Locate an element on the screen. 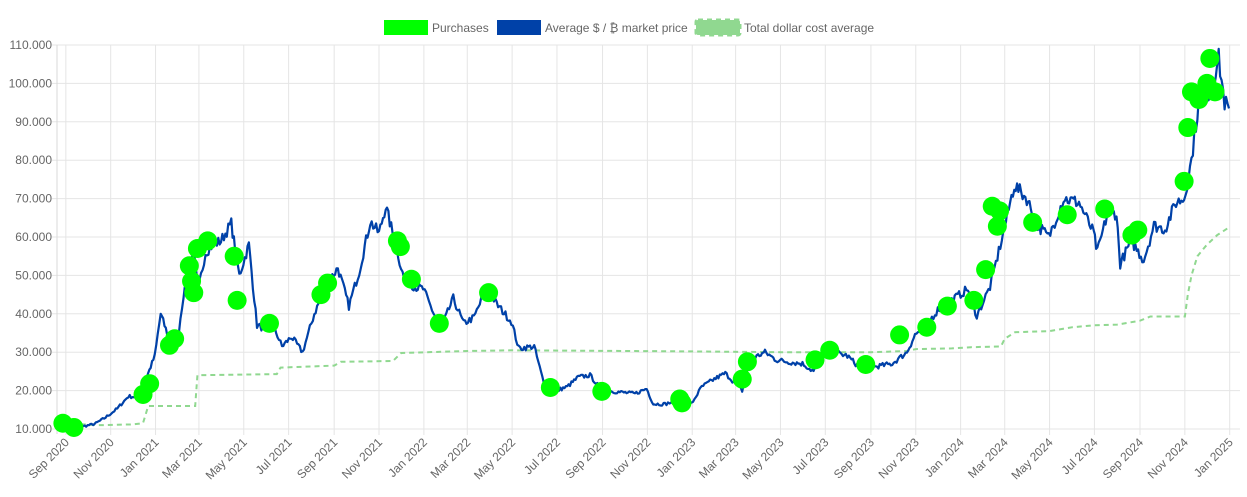  x-tick-label: May 2022 is located at coordinates (494, 458).